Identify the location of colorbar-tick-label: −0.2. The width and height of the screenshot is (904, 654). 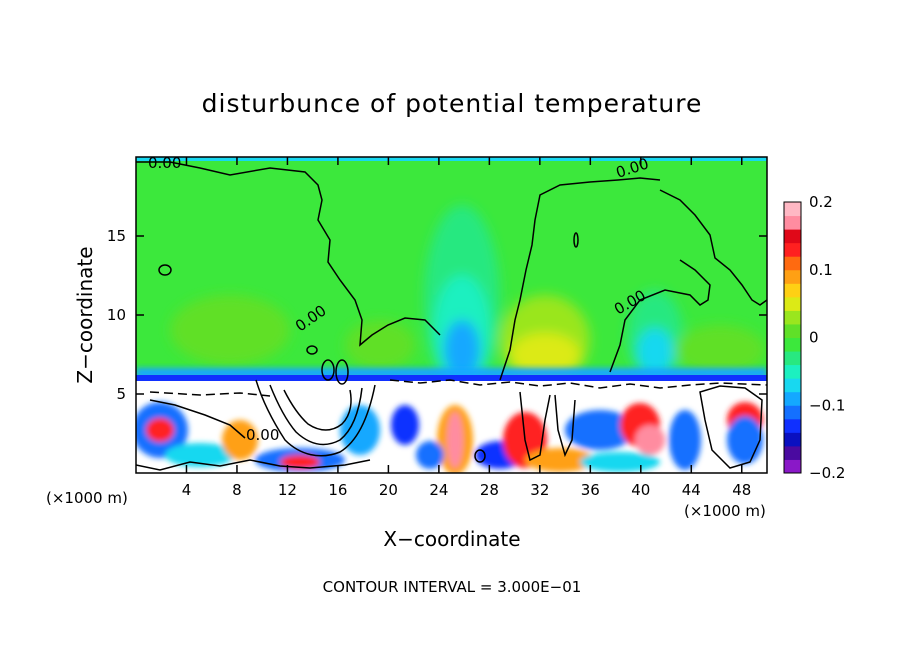
(827, 473).